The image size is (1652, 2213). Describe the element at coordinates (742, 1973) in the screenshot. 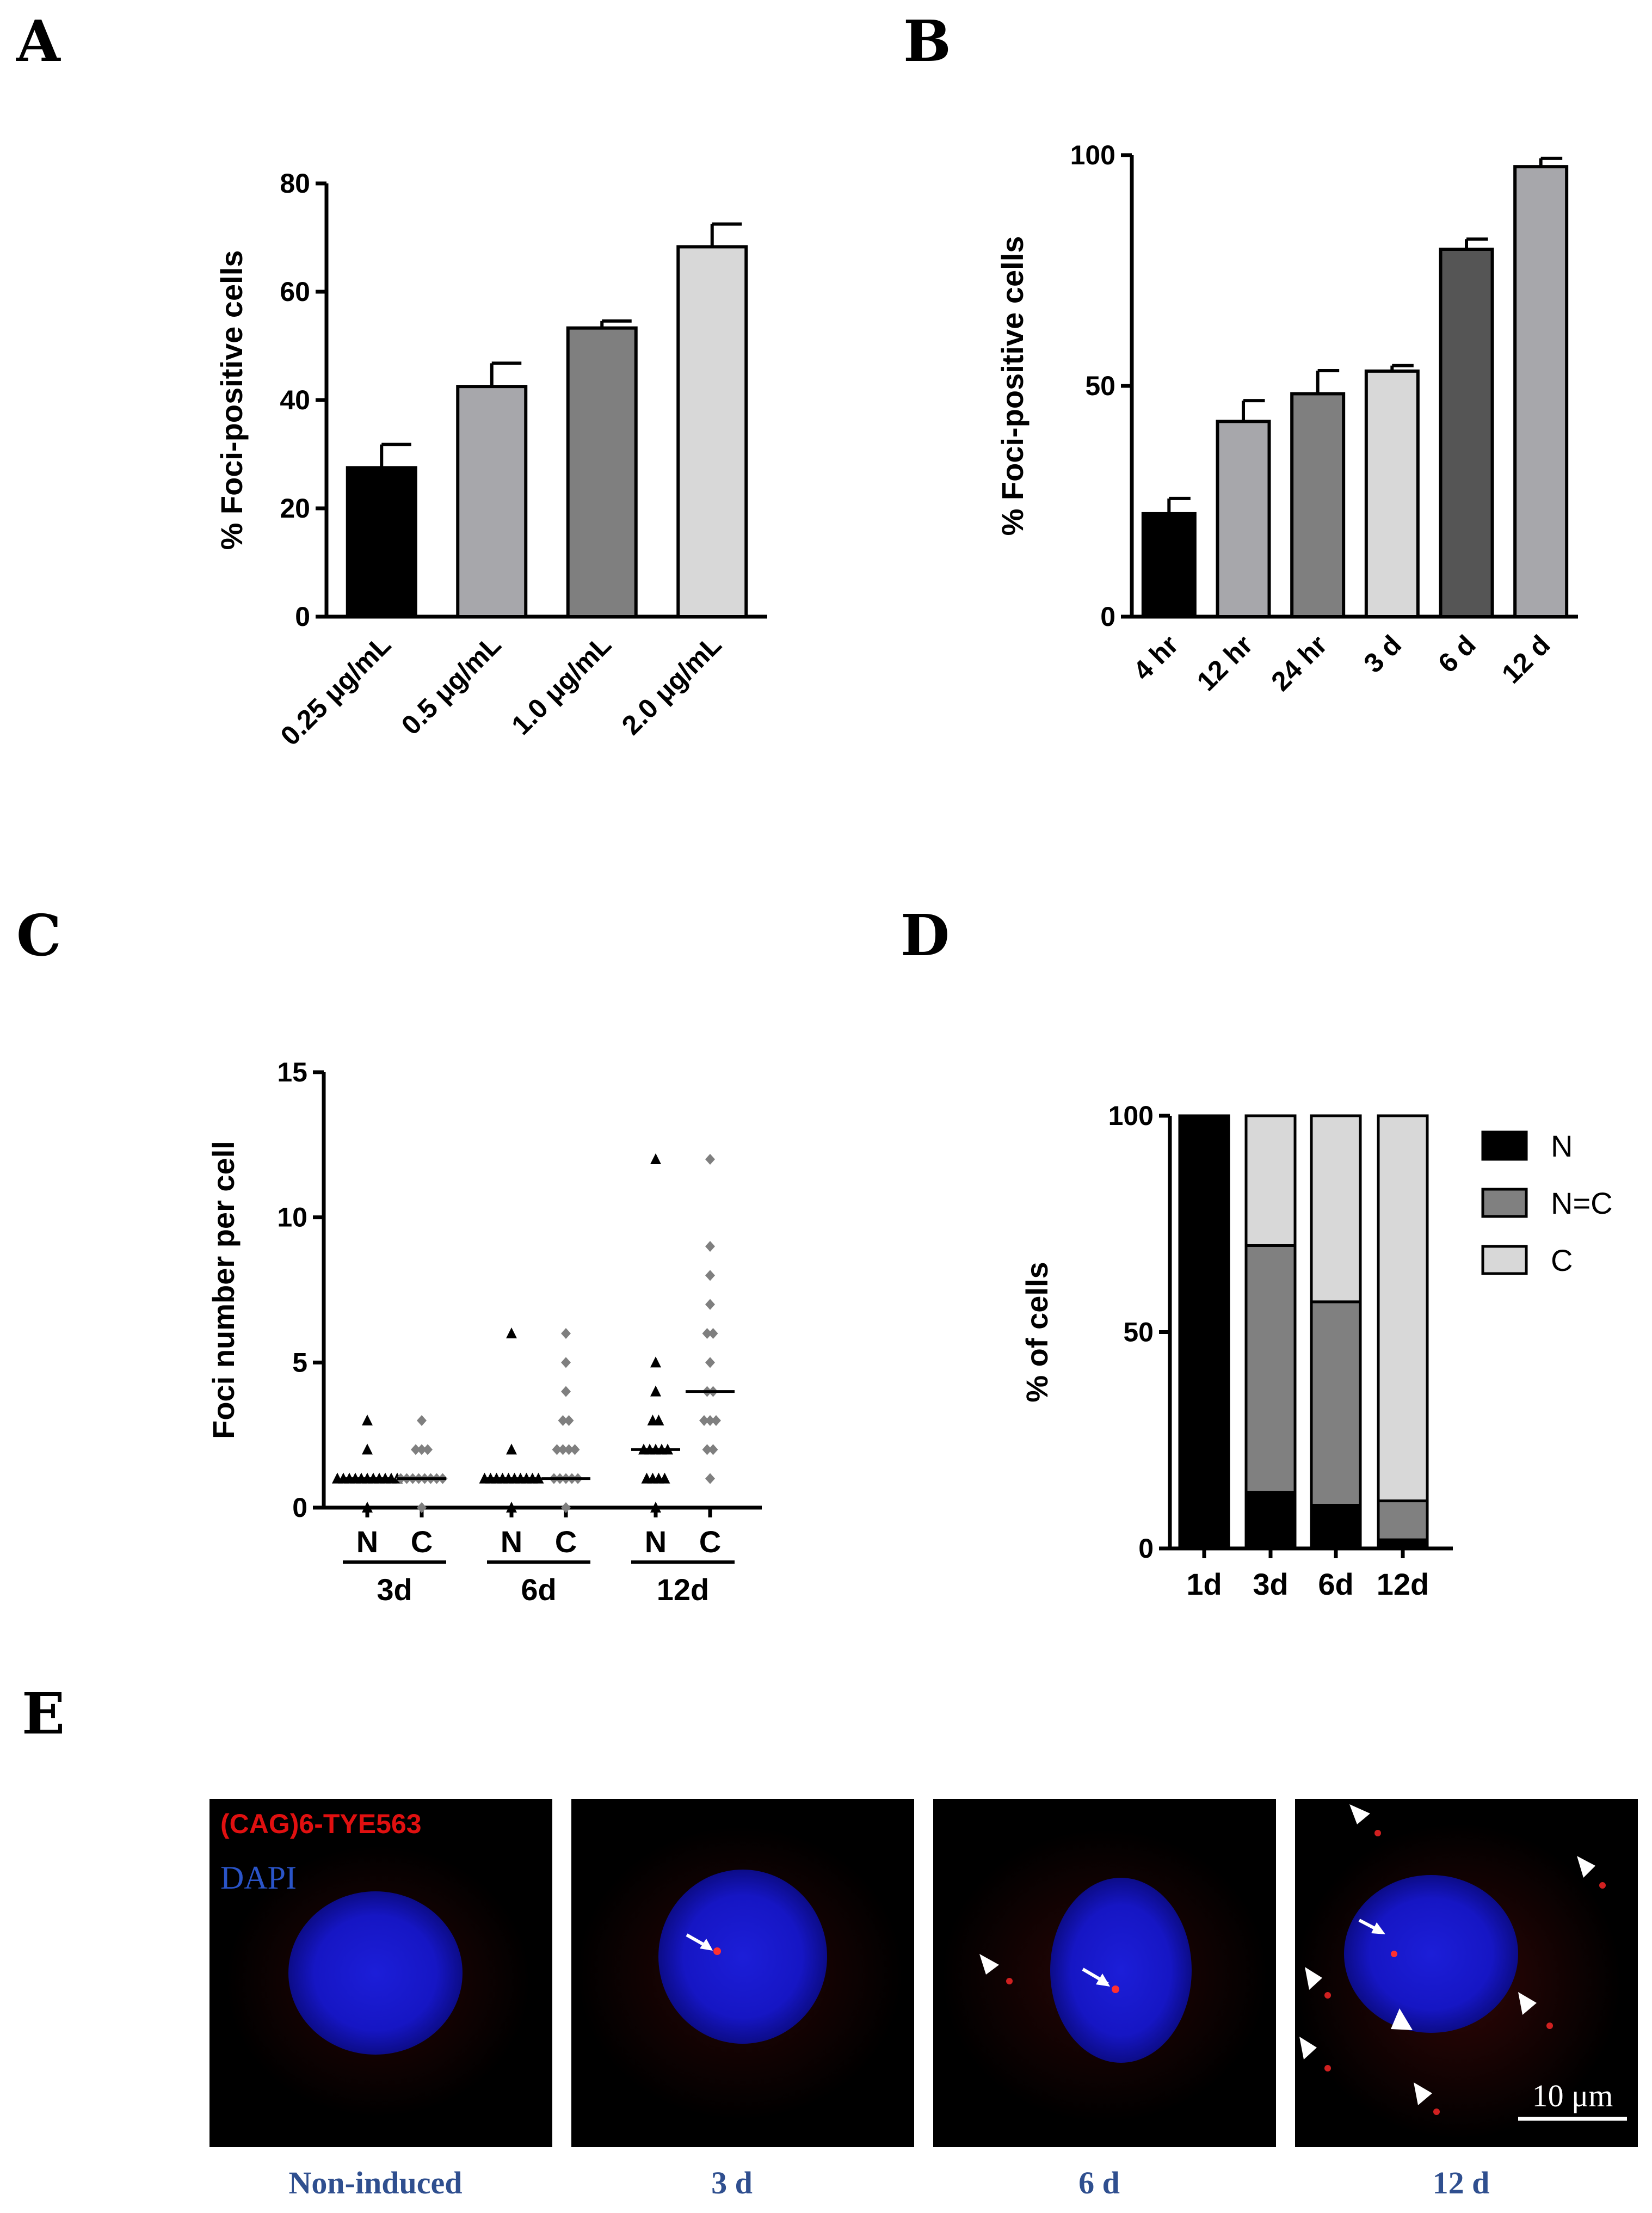

I see `micrograph-3d` at that location.